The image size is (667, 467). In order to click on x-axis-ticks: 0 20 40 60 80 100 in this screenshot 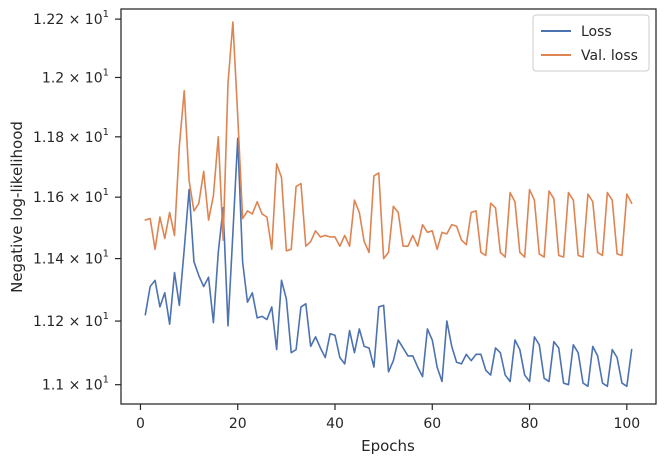, I will do `click(388, 418)`.